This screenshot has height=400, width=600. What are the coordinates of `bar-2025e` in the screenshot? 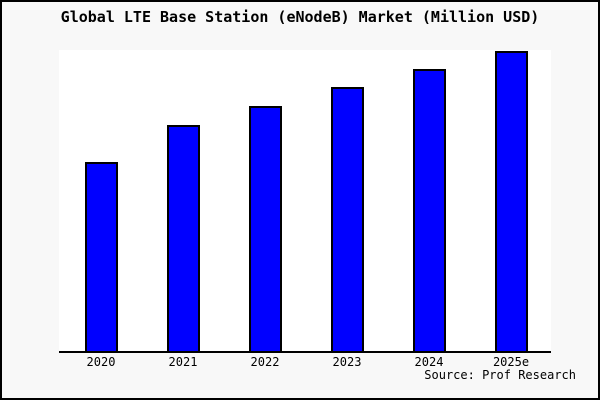 It's located at (511, 201).